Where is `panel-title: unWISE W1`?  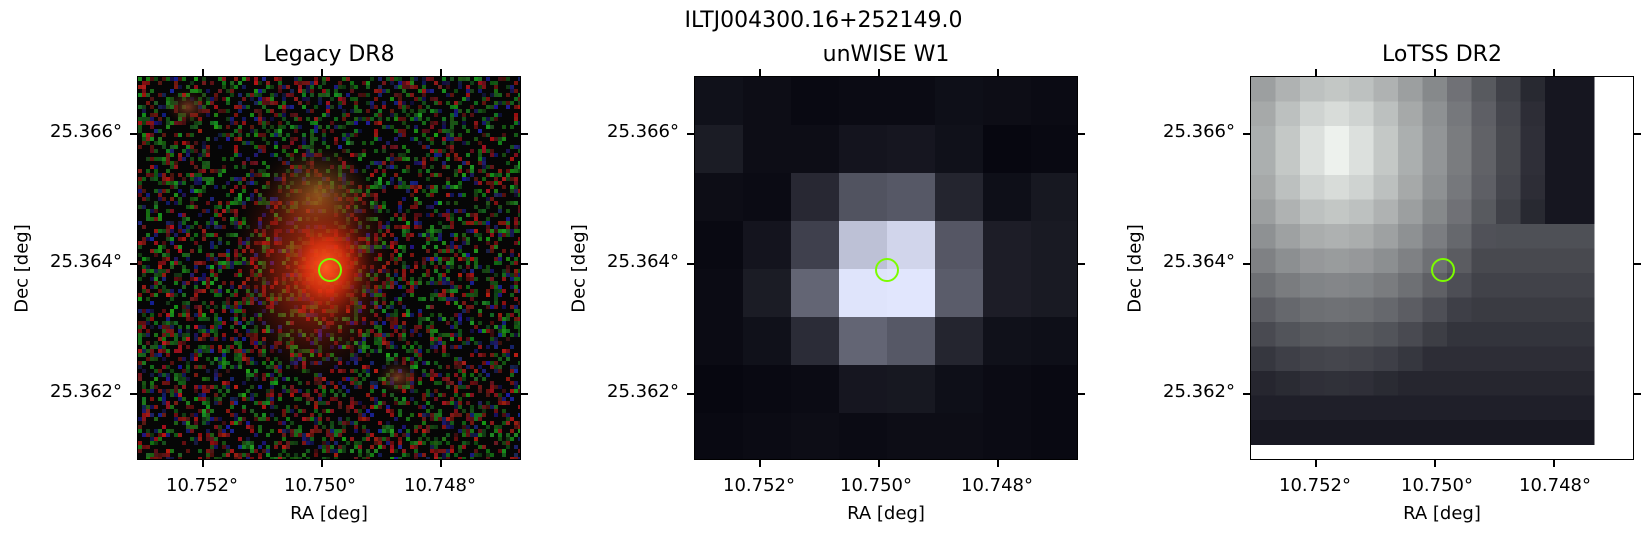 panel-title: unWISE W1 is located at coordinates (886, 54).